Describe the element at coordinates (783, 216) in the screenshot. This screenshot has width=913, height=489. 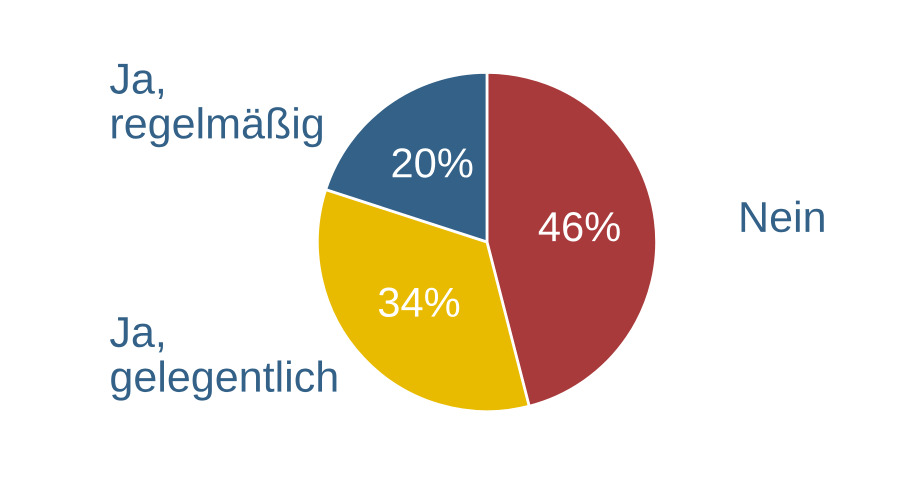
I see `slice-label: Nein` at that location.